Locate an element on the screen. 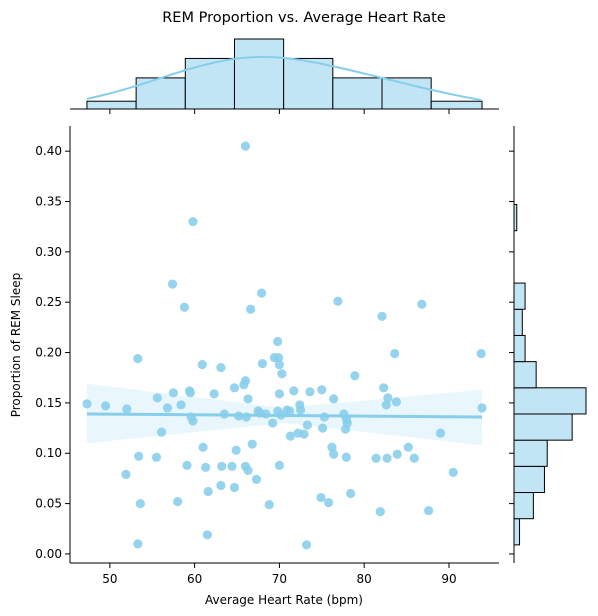 This screenshot has height=616, width=598. y-axis-label: Proportion of REM Sleep is located at coordinates (16, 345).